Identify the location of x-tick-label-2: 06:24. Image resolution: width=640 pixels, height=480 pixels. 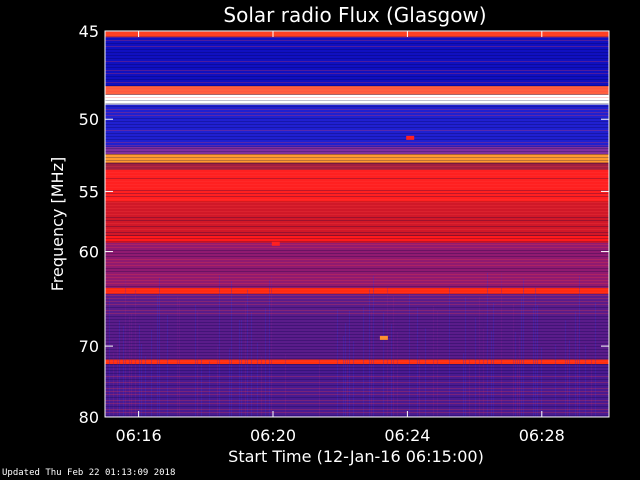
(407, 435).